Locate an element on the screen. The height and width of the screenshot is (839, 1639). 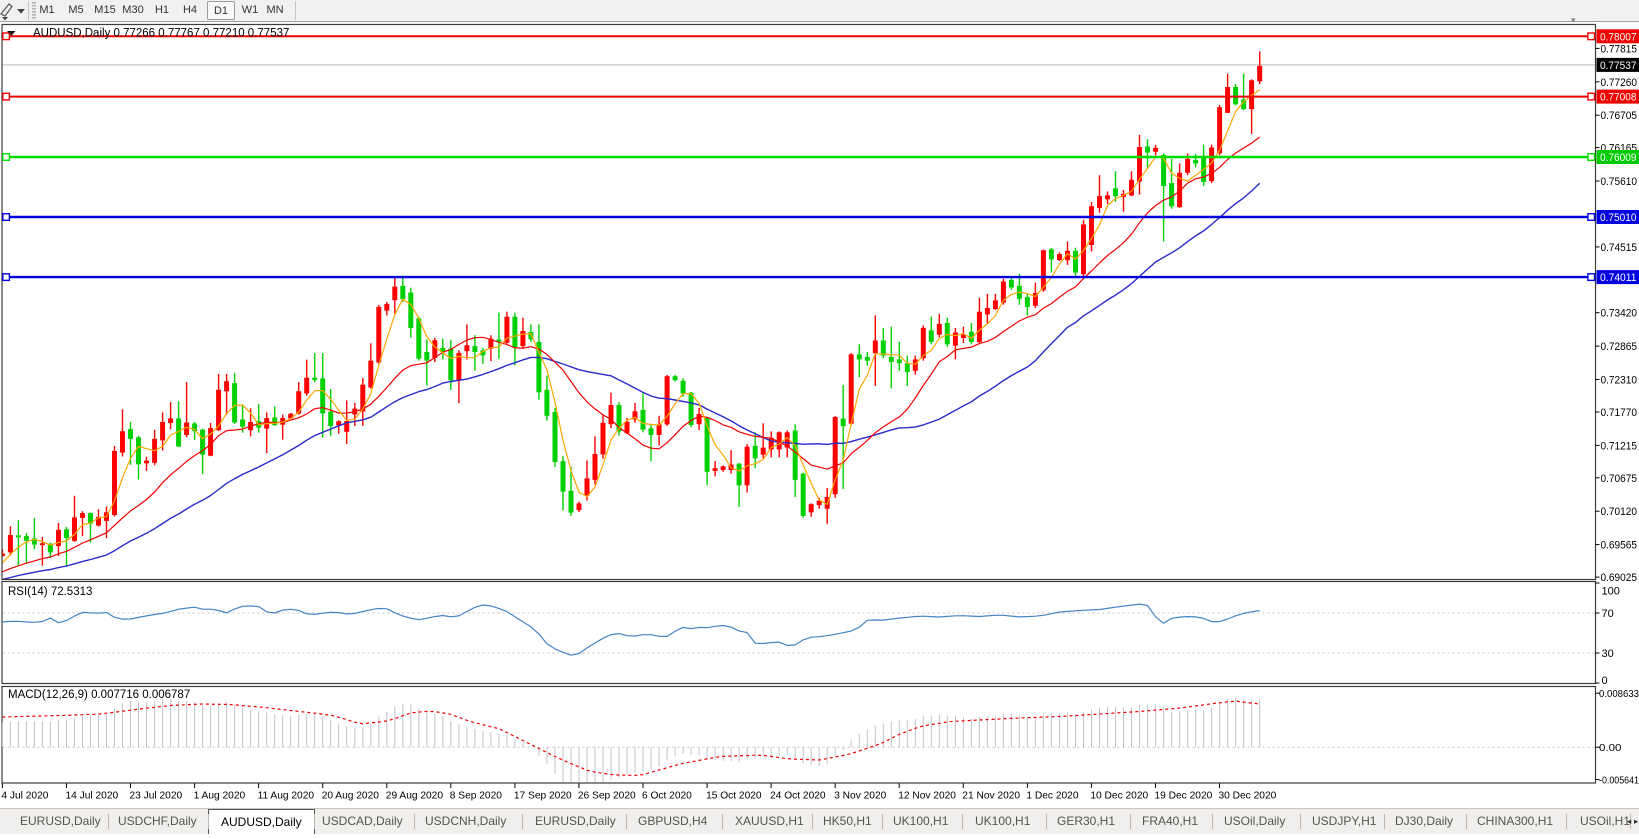
svg-text: 10 Dec 2020 is located at coordinates (1119, 796).